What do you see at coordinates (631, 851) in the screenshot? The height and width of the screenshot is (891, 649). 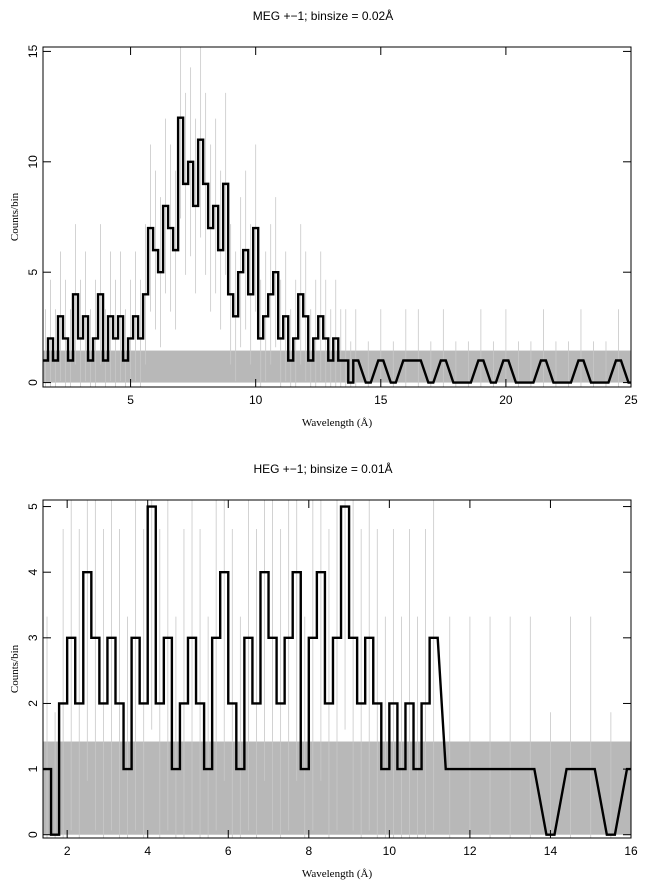 I see `heg-x-tick-label: 16` at bounding box center [631, 851].